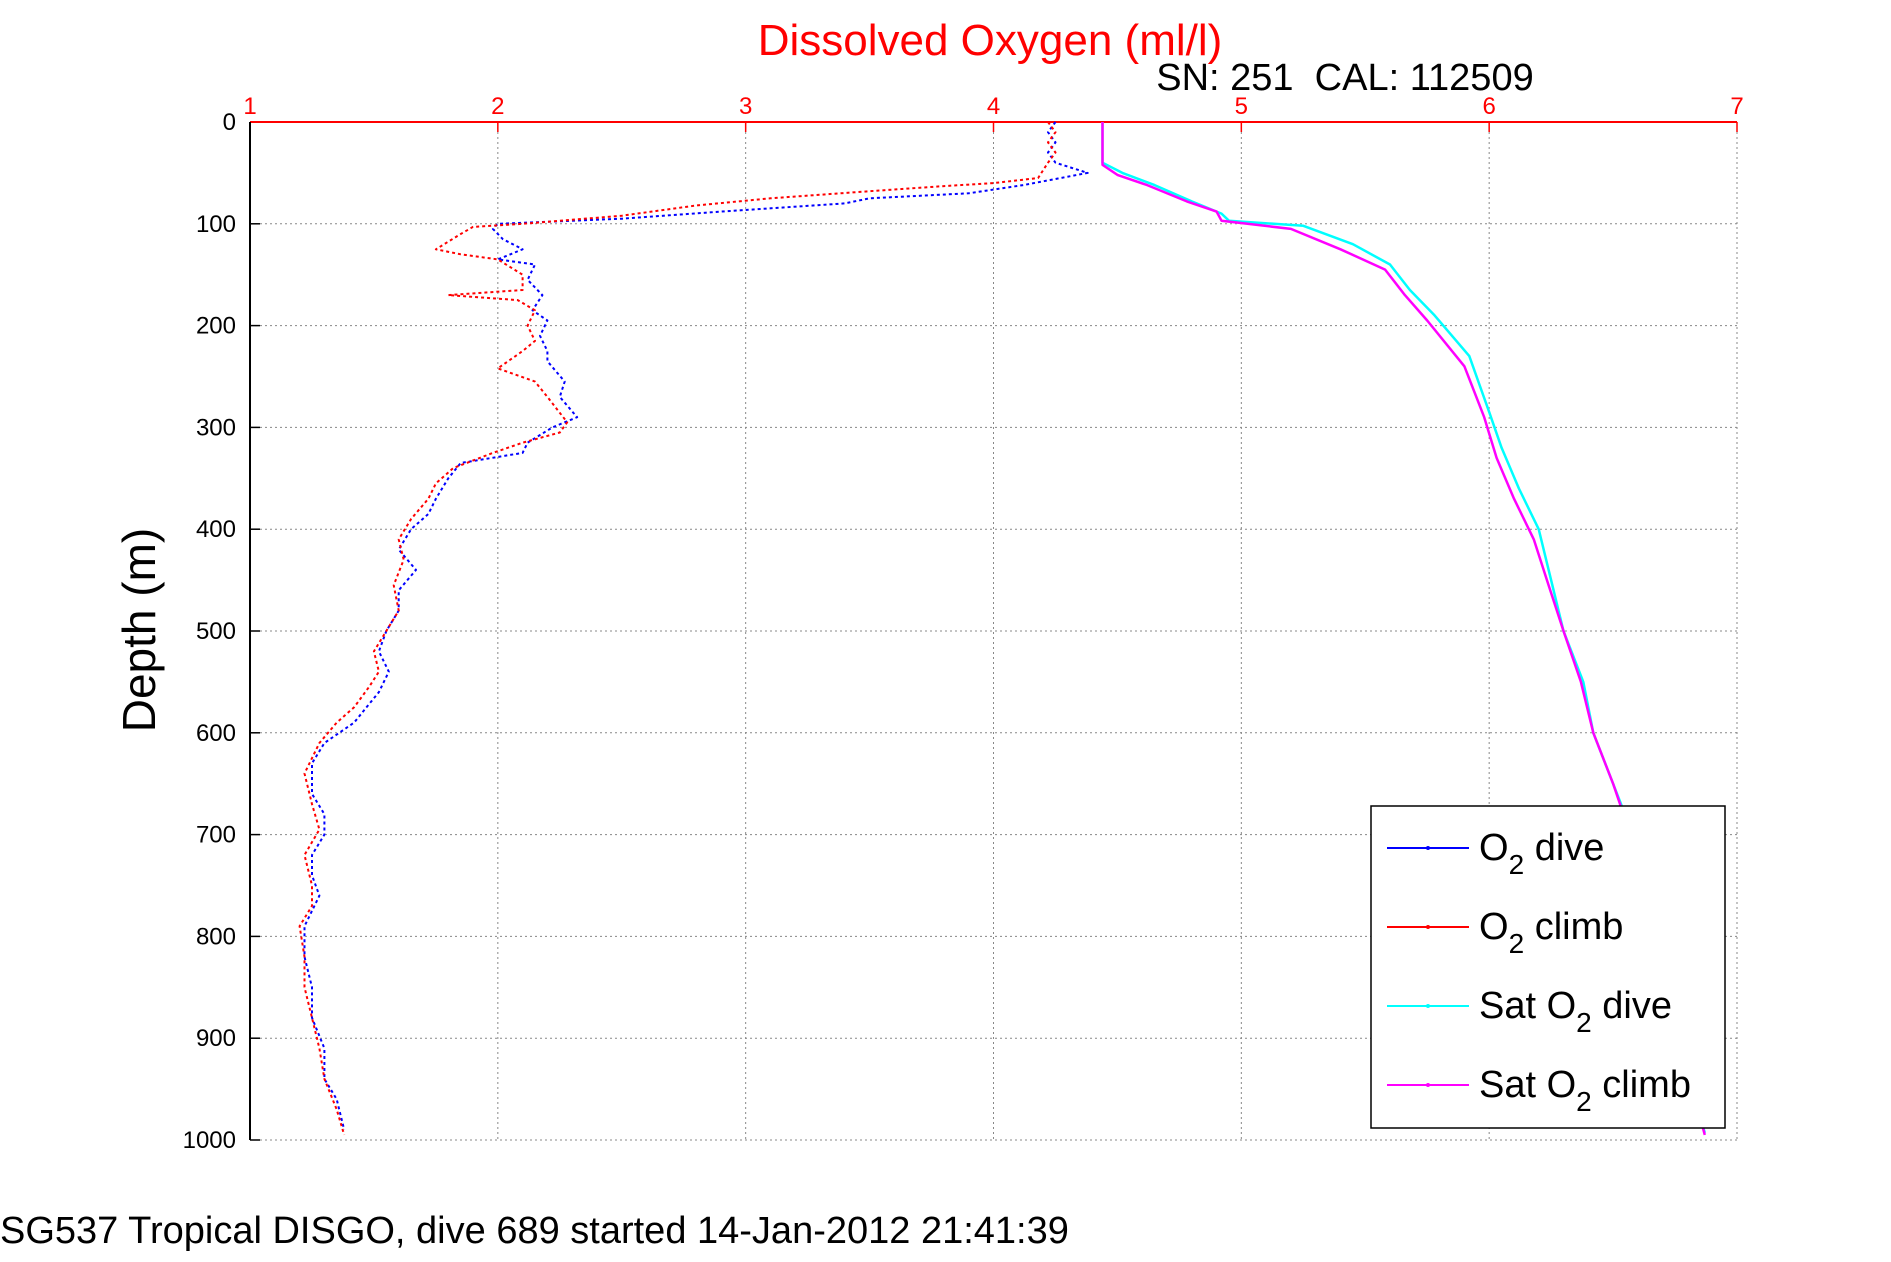  I want to click on legend-label: O2 dive, so click(1541, 853).